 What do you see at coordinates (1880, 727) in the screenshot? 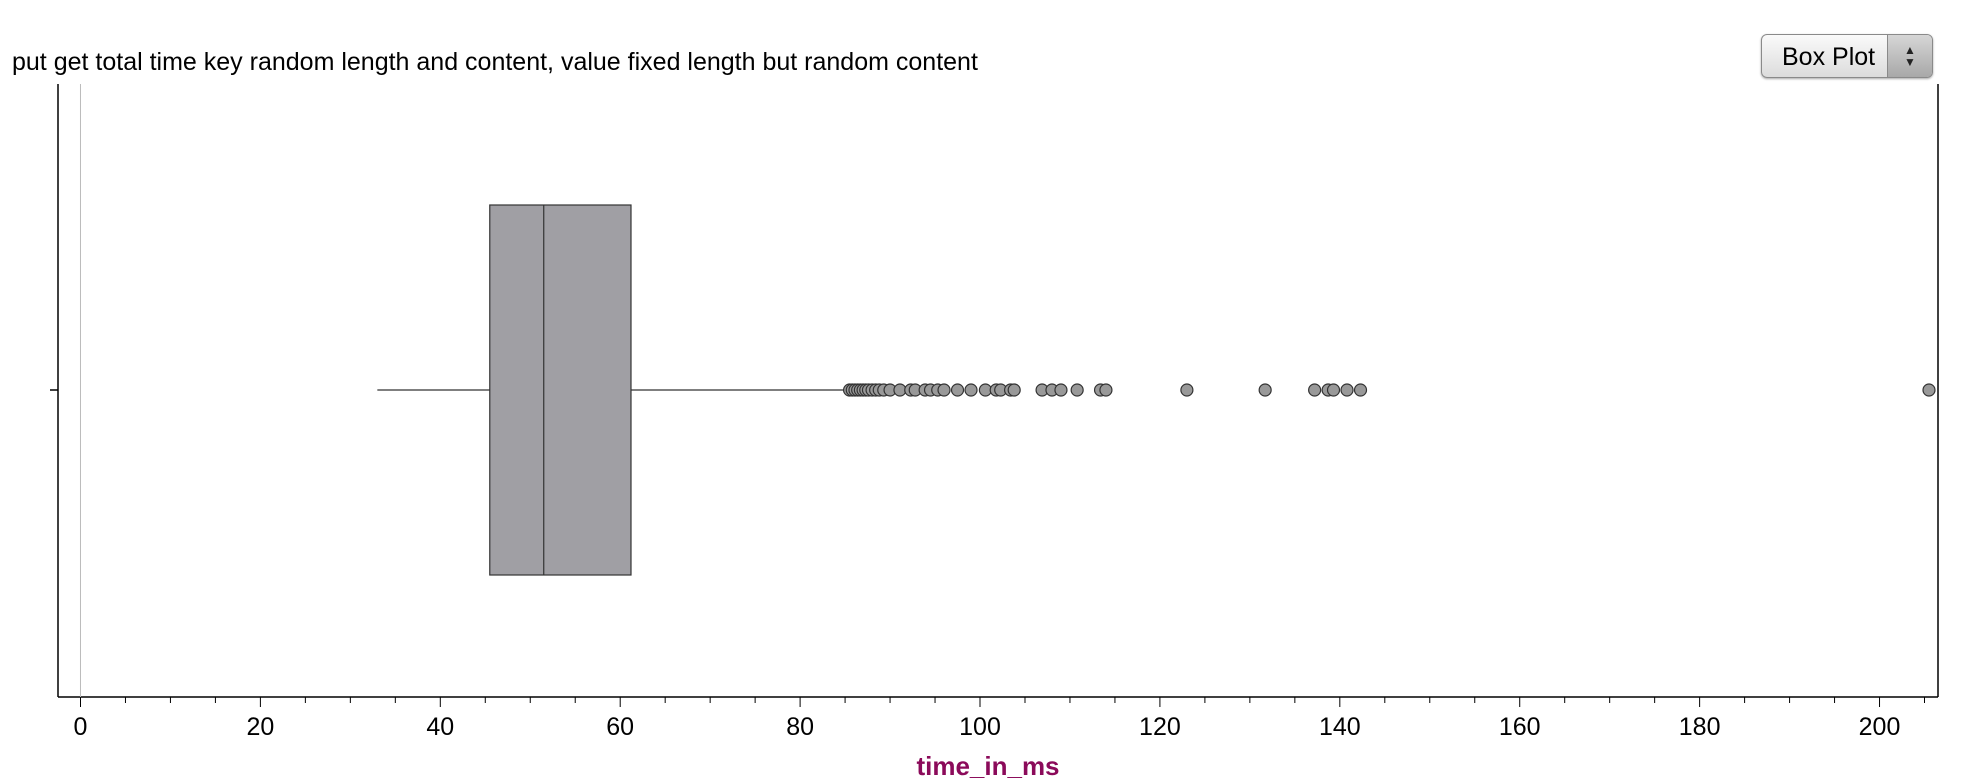
I see `x-tick-label: 200` at bounding box center [1880, 727].